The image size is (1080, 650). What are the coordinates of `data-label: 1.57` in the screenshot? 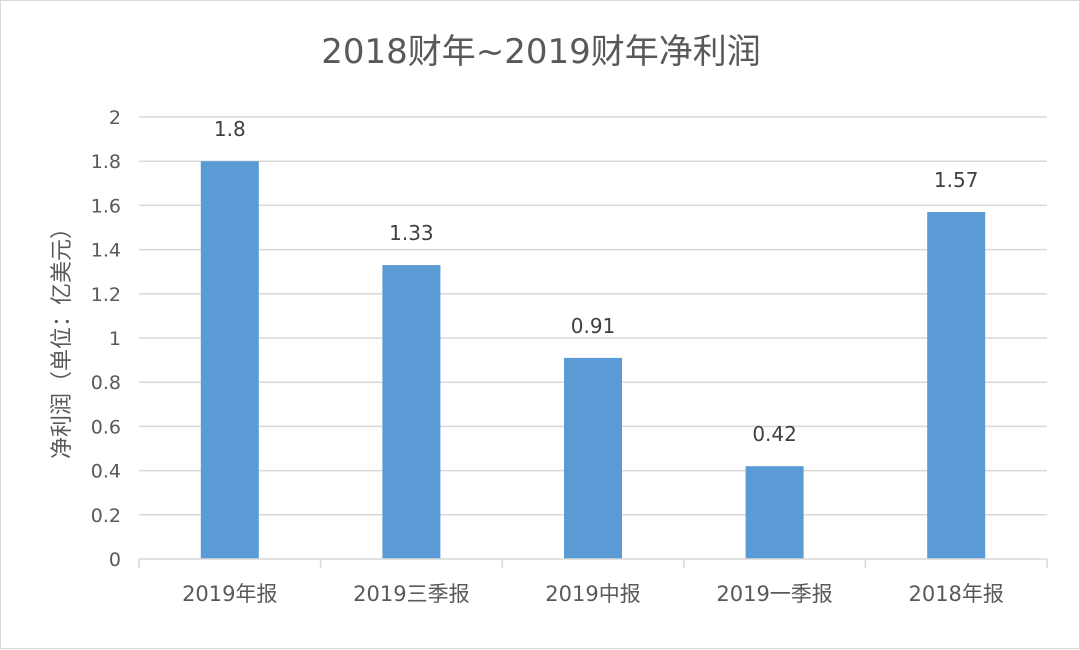 It's located at (956, 180).